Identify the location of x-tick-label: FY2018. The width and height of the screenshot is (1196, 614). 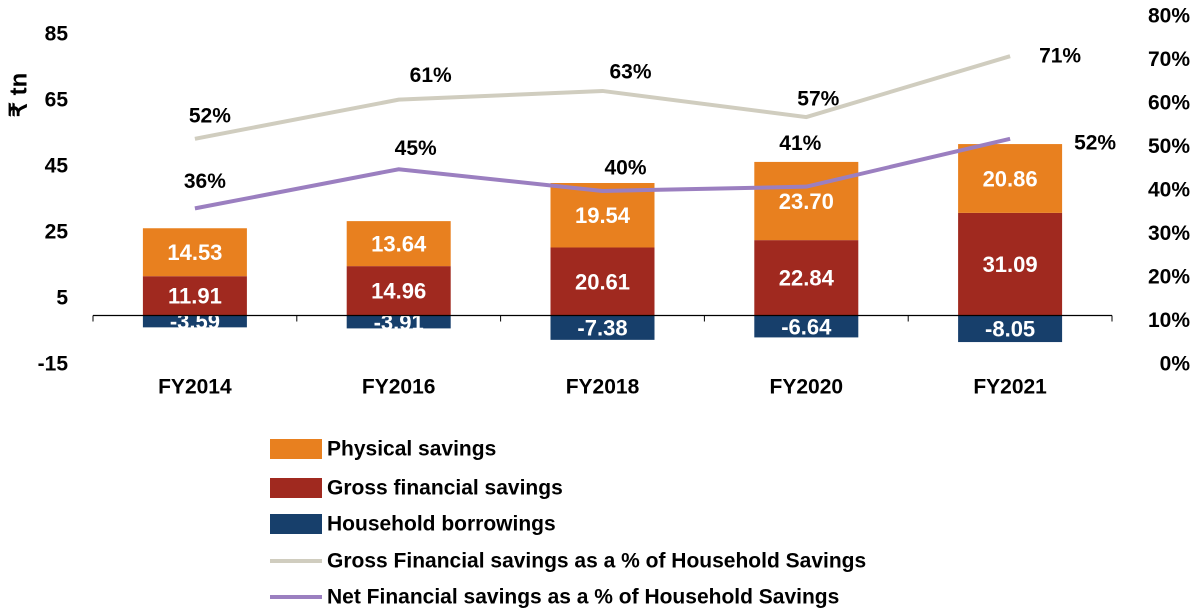
(603, 387).